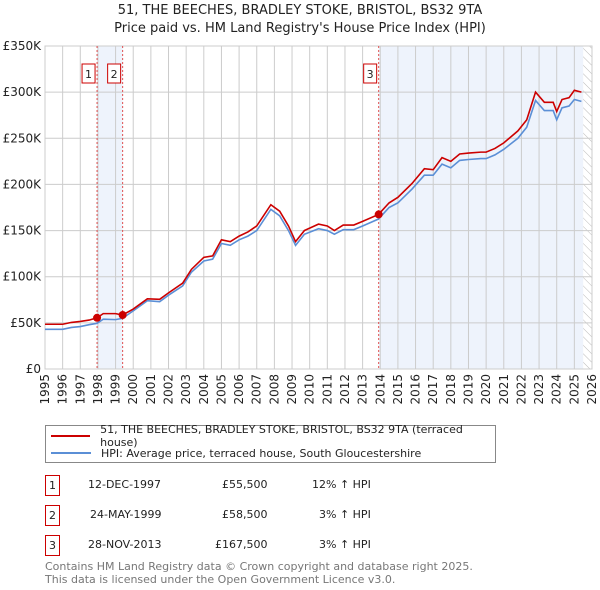 The width and height of the screenshot is (600, 590). What do you see at coordinates (23, 277) in the screenshot?
I see `y-tick-label: £100K` at bounding box center [23, 277].